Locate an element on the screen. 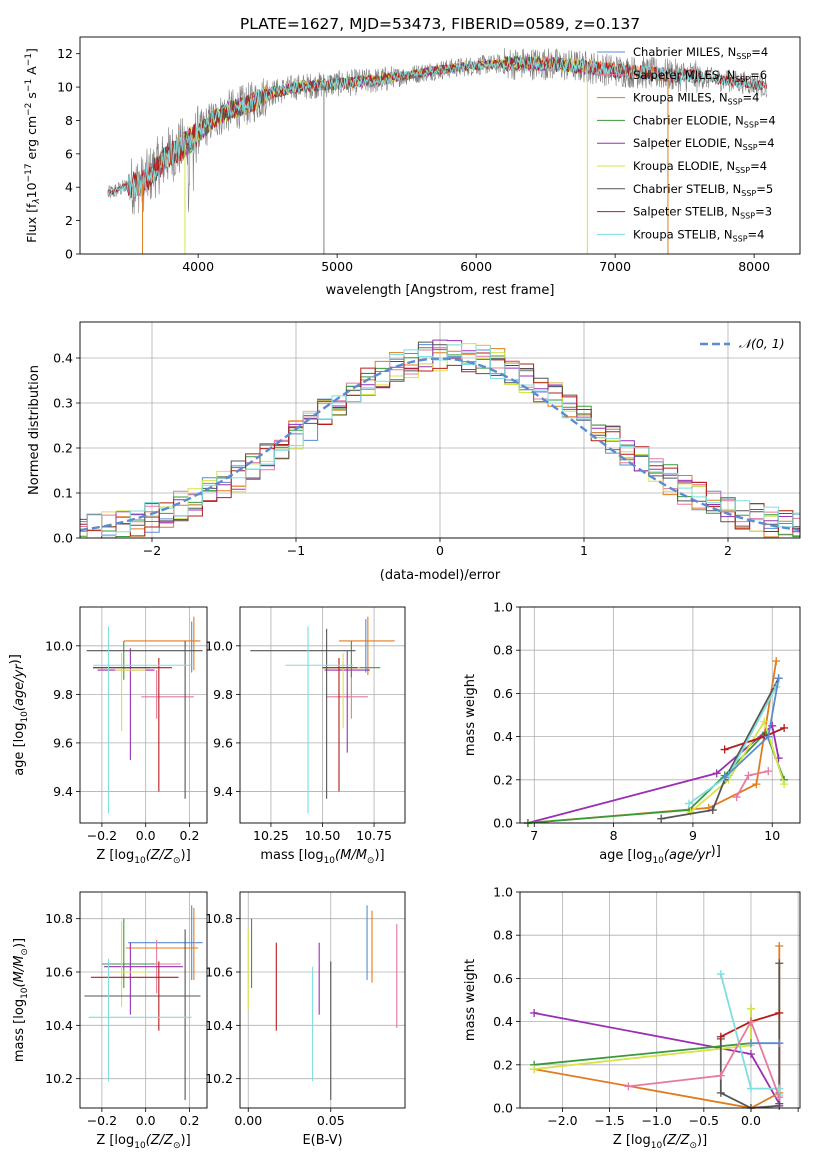 Image resolution: width=819 pixels, height=1170 pixels. legend-entry-count: =5 is located at coordinates (764, 189).